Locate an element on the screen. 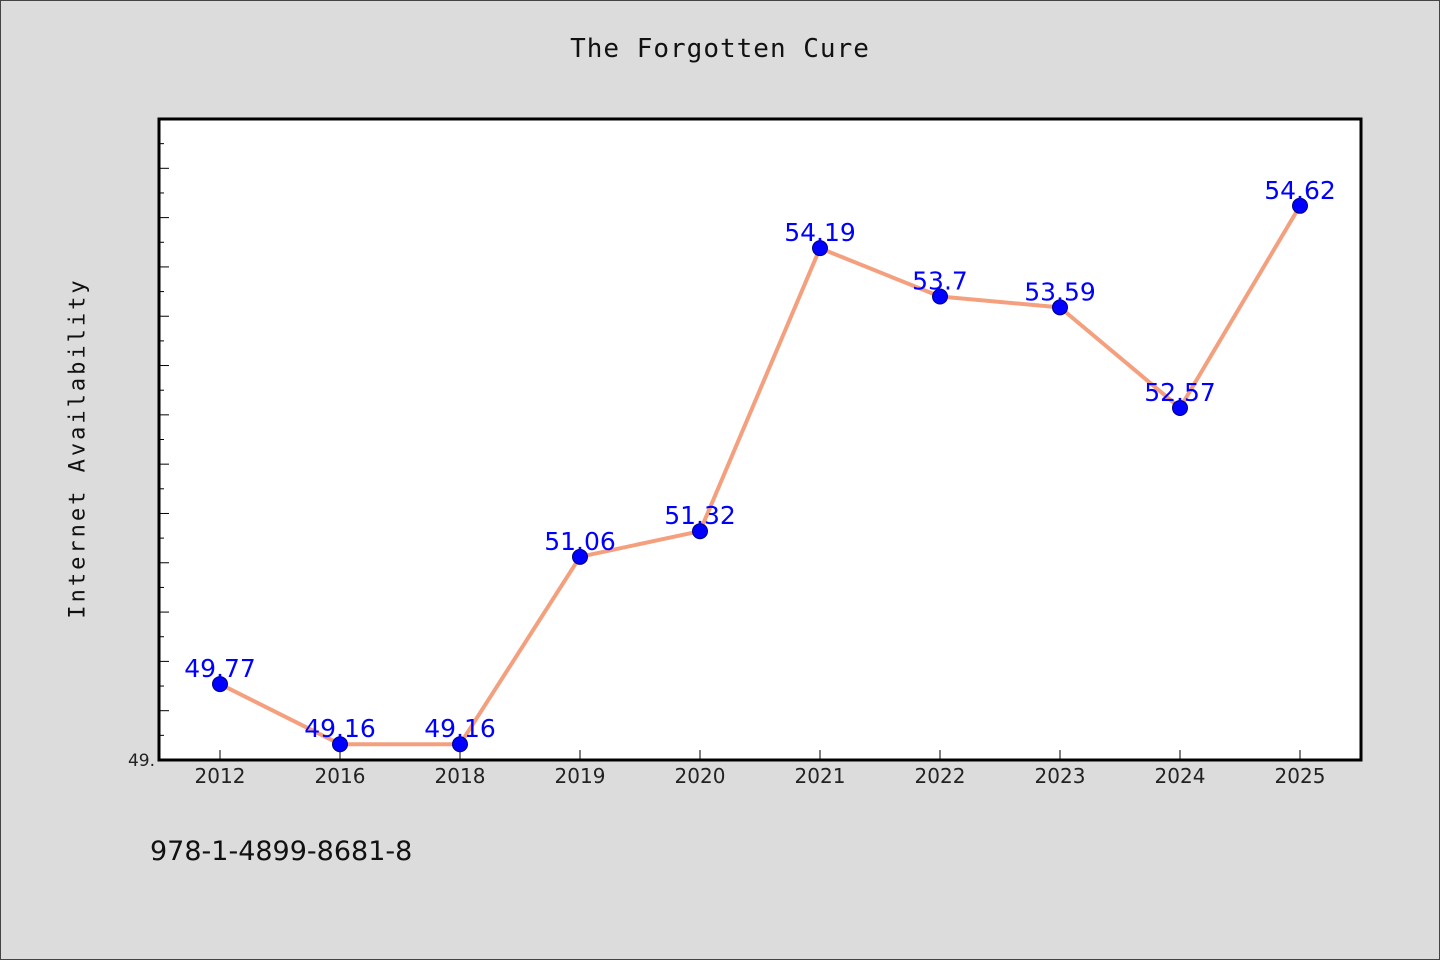 Image resolution: width=1440 pixels, height=960 pixels. chart-title: The Forgotten Cure is located at coordinates (720, 49).